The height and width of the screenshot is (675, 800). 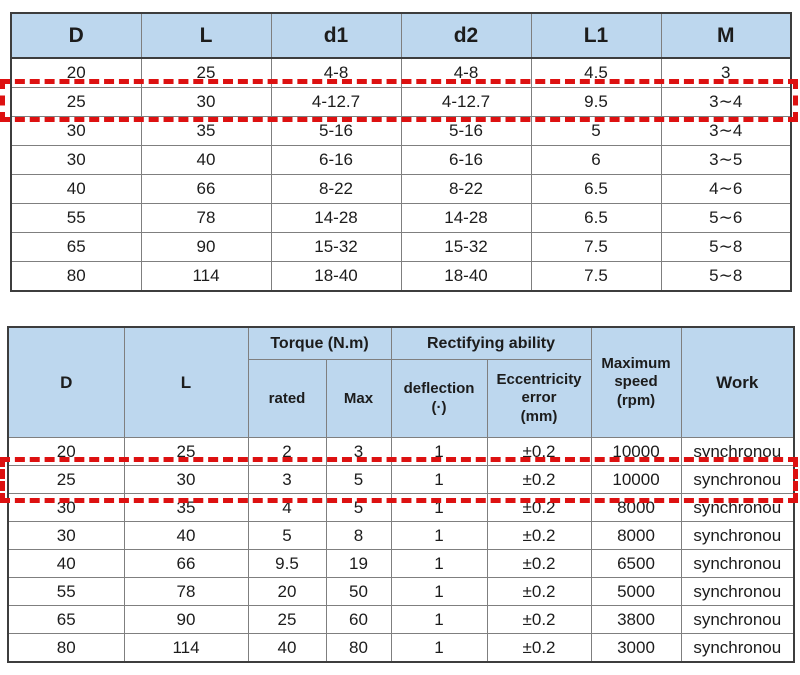 I want to click on column-group-rectifying: Rectifying ability, so click(x=491, y=343).